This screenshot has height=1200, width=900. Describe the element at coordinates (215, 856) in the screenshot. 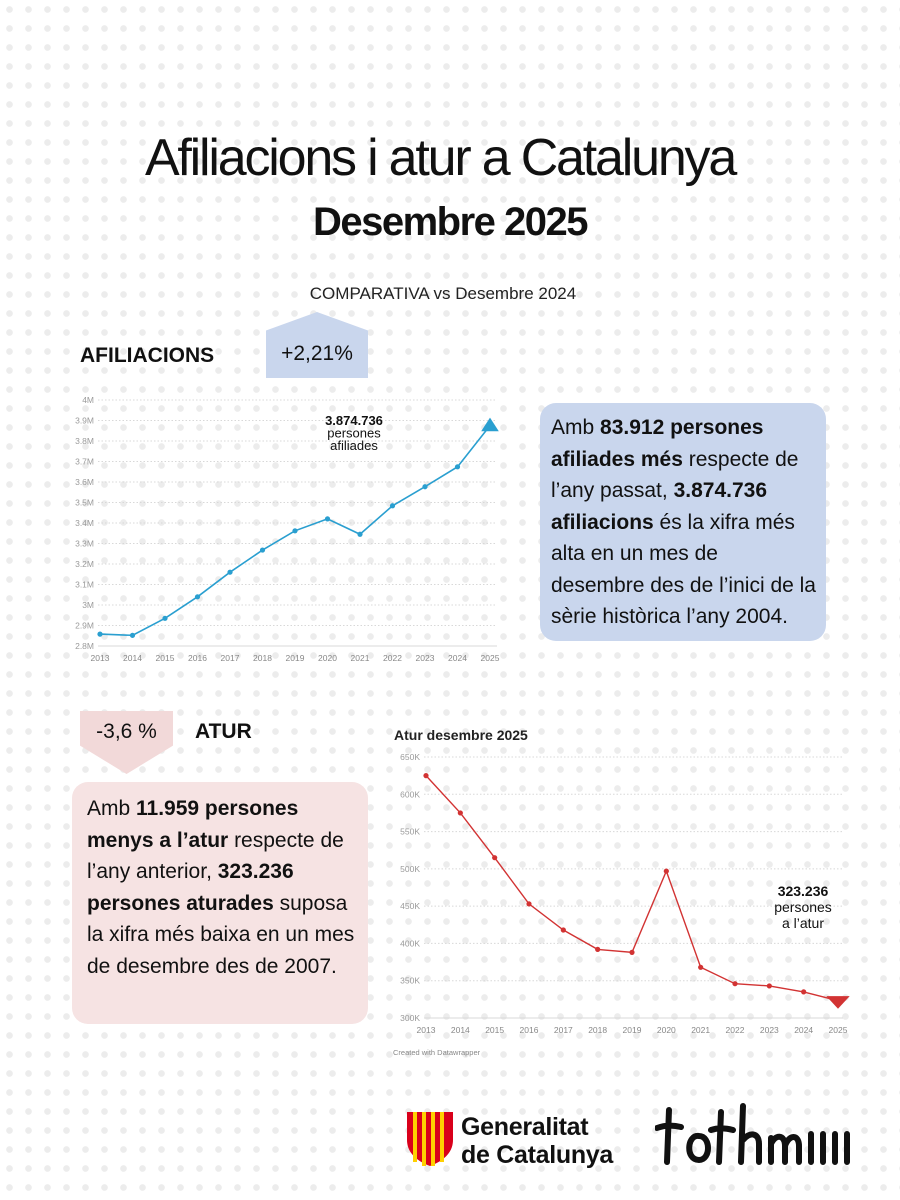

I see `summary-text: respecte de l’any anterior,` at that location.